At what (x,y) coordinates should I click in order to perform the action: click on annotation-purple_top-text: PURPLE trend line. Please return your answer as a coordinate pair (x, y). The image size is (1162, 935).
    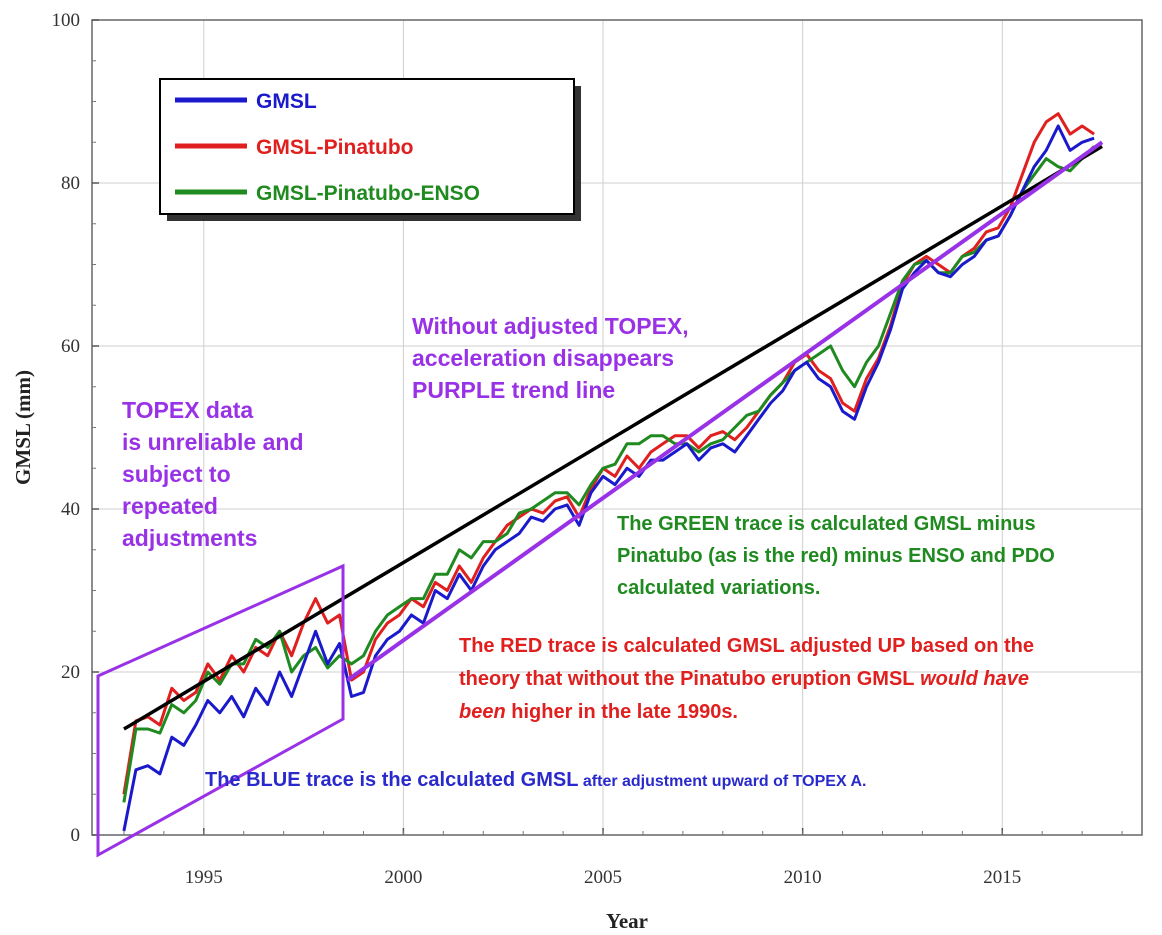
    Looking at the image, I should click on (513, 390).